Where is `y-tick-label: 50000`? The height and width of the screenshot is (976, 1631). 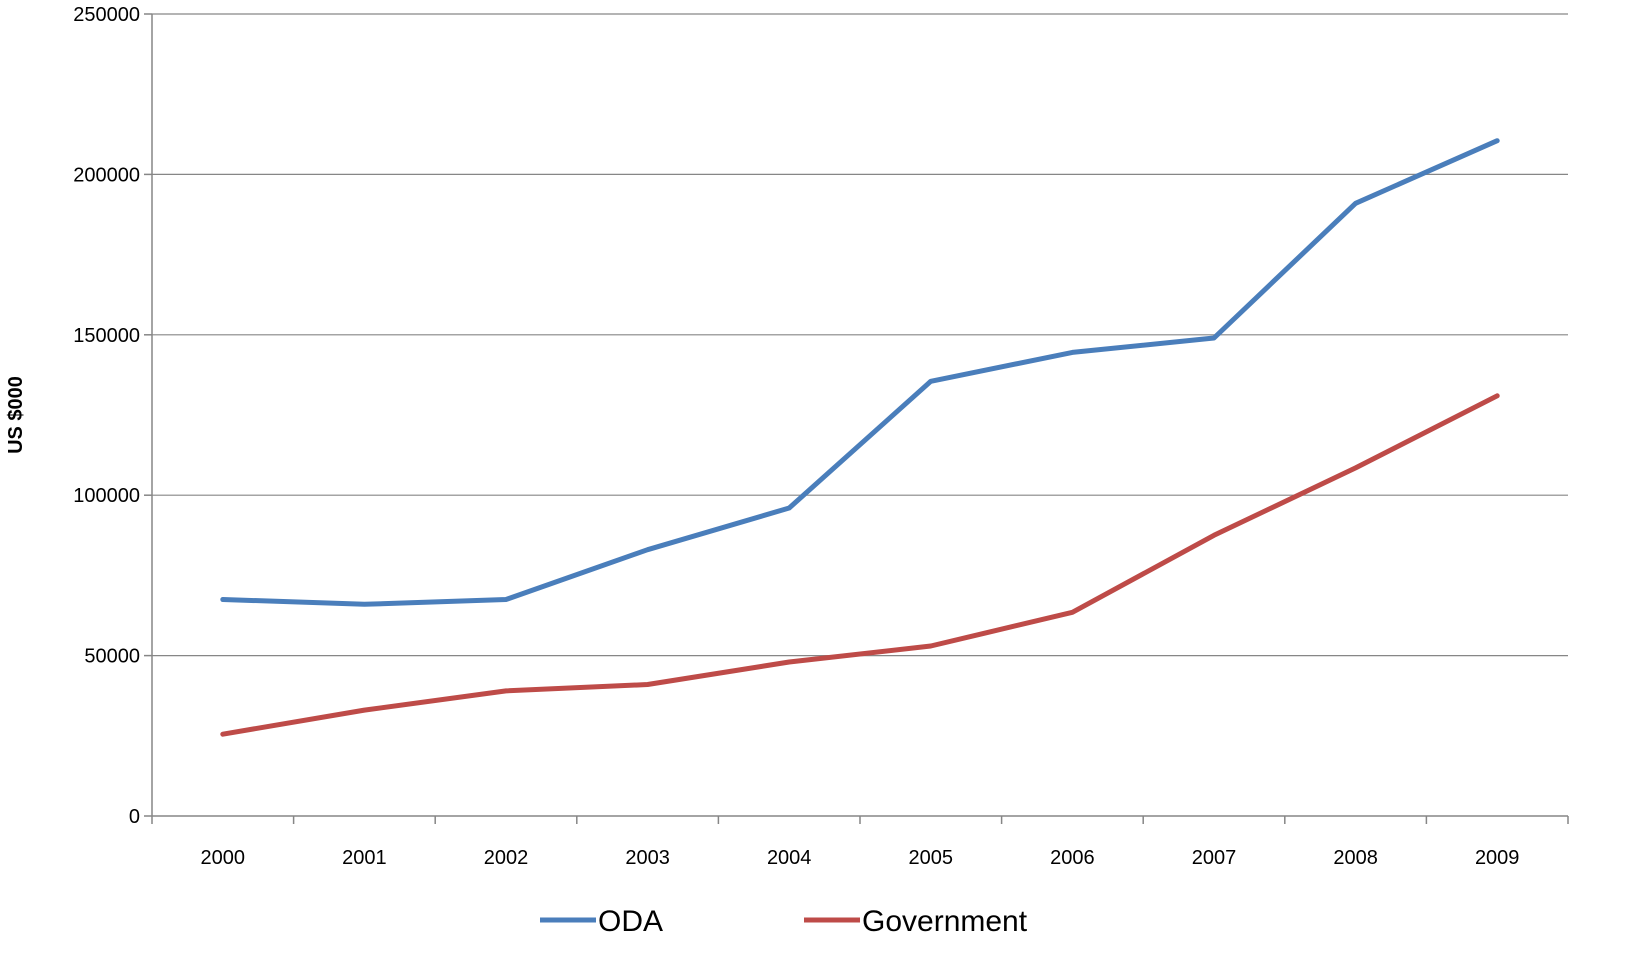
y-tick-label: 50000 is located at coordinates (112, 657).